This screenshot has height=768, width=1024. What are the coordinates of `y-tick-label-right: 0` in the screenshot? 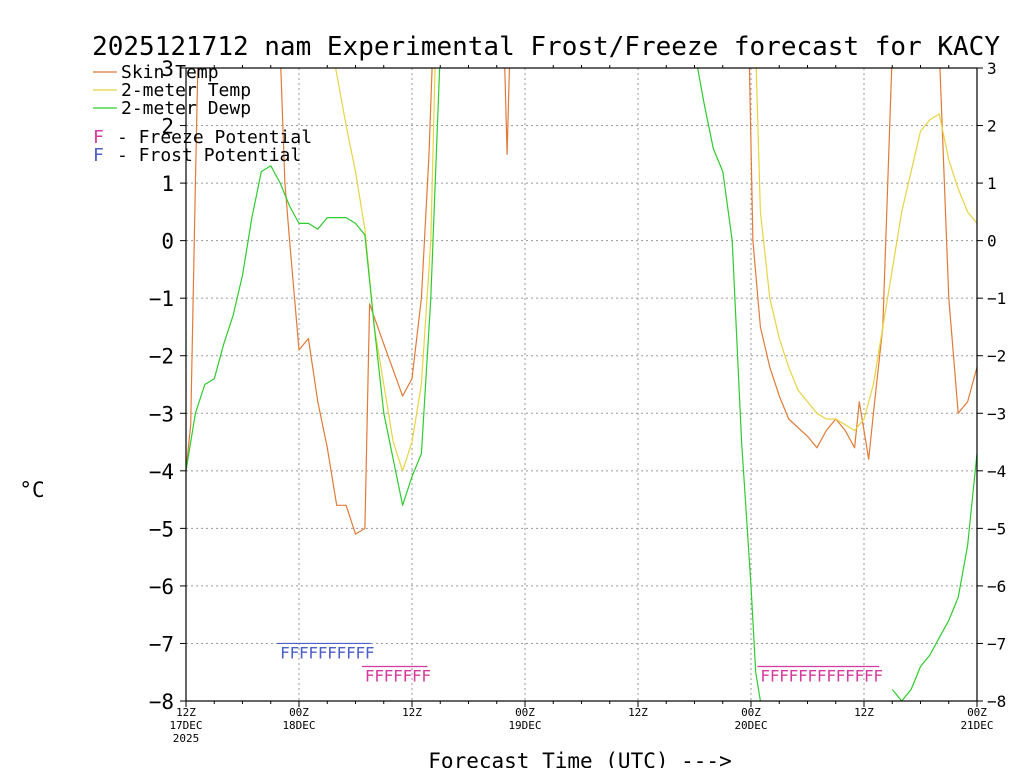 It's located at (992, 241).